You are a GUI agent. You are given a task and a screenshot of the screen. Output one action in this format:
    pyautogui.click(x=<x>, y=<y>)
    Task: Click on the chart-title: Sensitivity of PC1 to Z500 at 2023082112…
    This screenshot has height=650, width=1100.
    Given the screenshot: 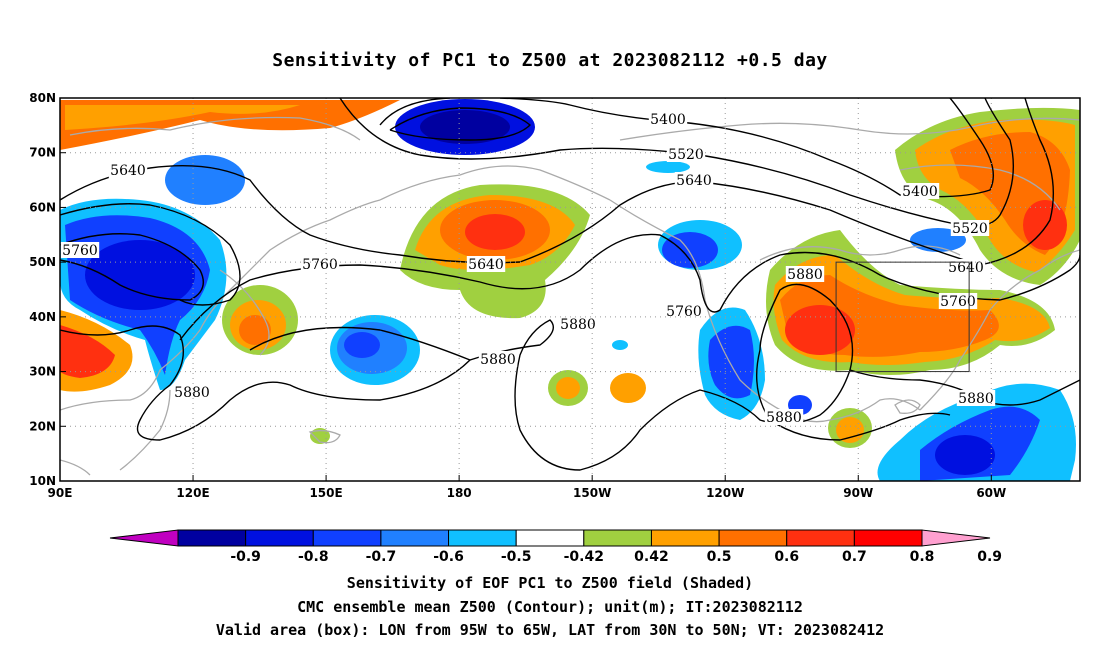 What is the action you would take?
    pyautogui.click(x=550, y=60)
    